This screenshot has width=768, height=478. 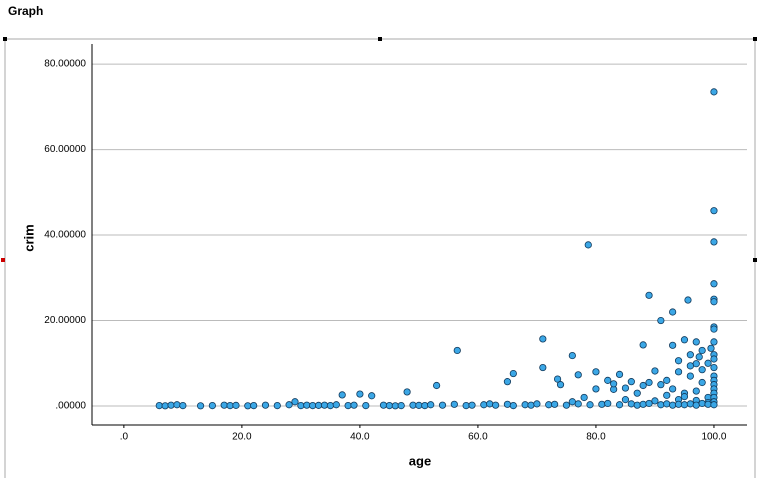 I want to click on chart-title: Graph, so click(x=25, y=11).